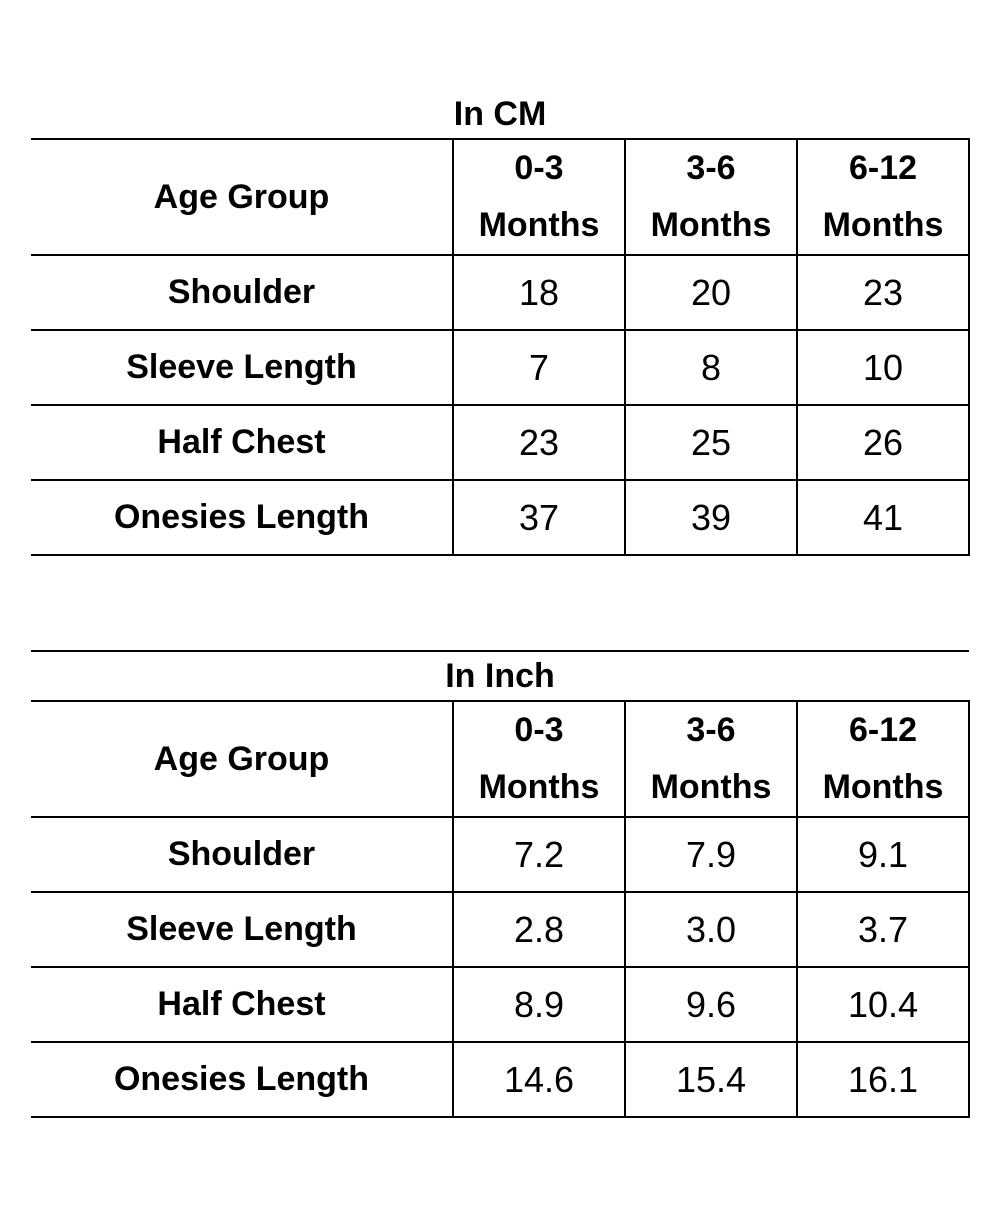 Image resolution: width=1000 pixels, height=1212 pixels. Describe the element at coordinates (539, 367) in the screenshot. I see `table-cell: 7` at that location.